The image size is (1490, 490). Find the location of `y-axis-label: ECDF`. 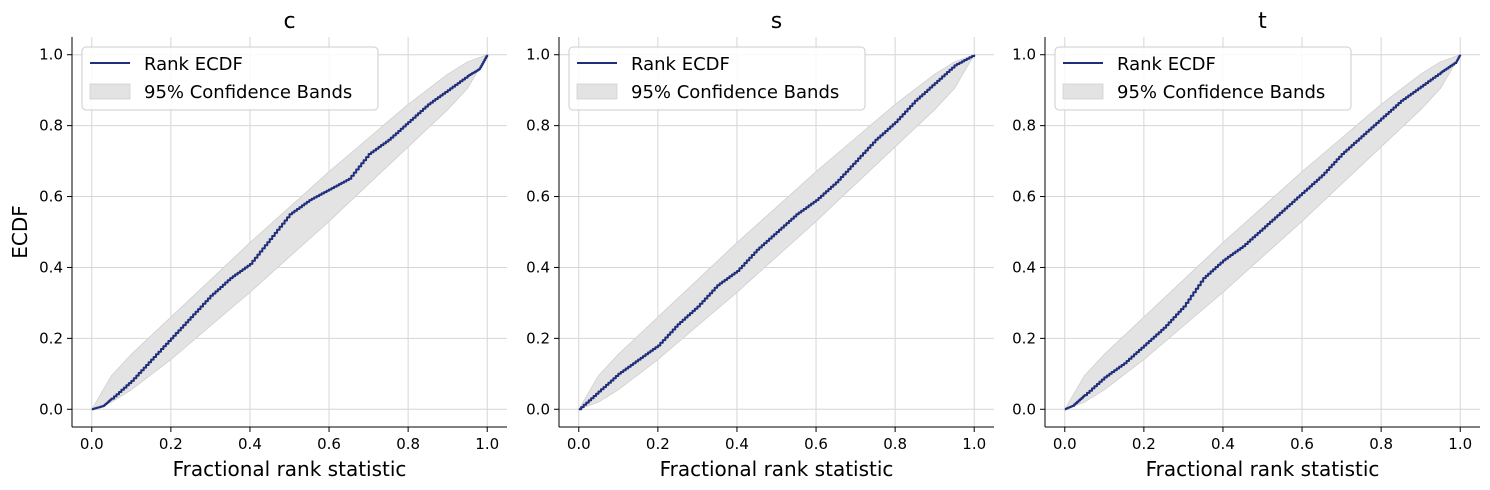

y-axis-label: ECDF is located at coordinates (20, 232).